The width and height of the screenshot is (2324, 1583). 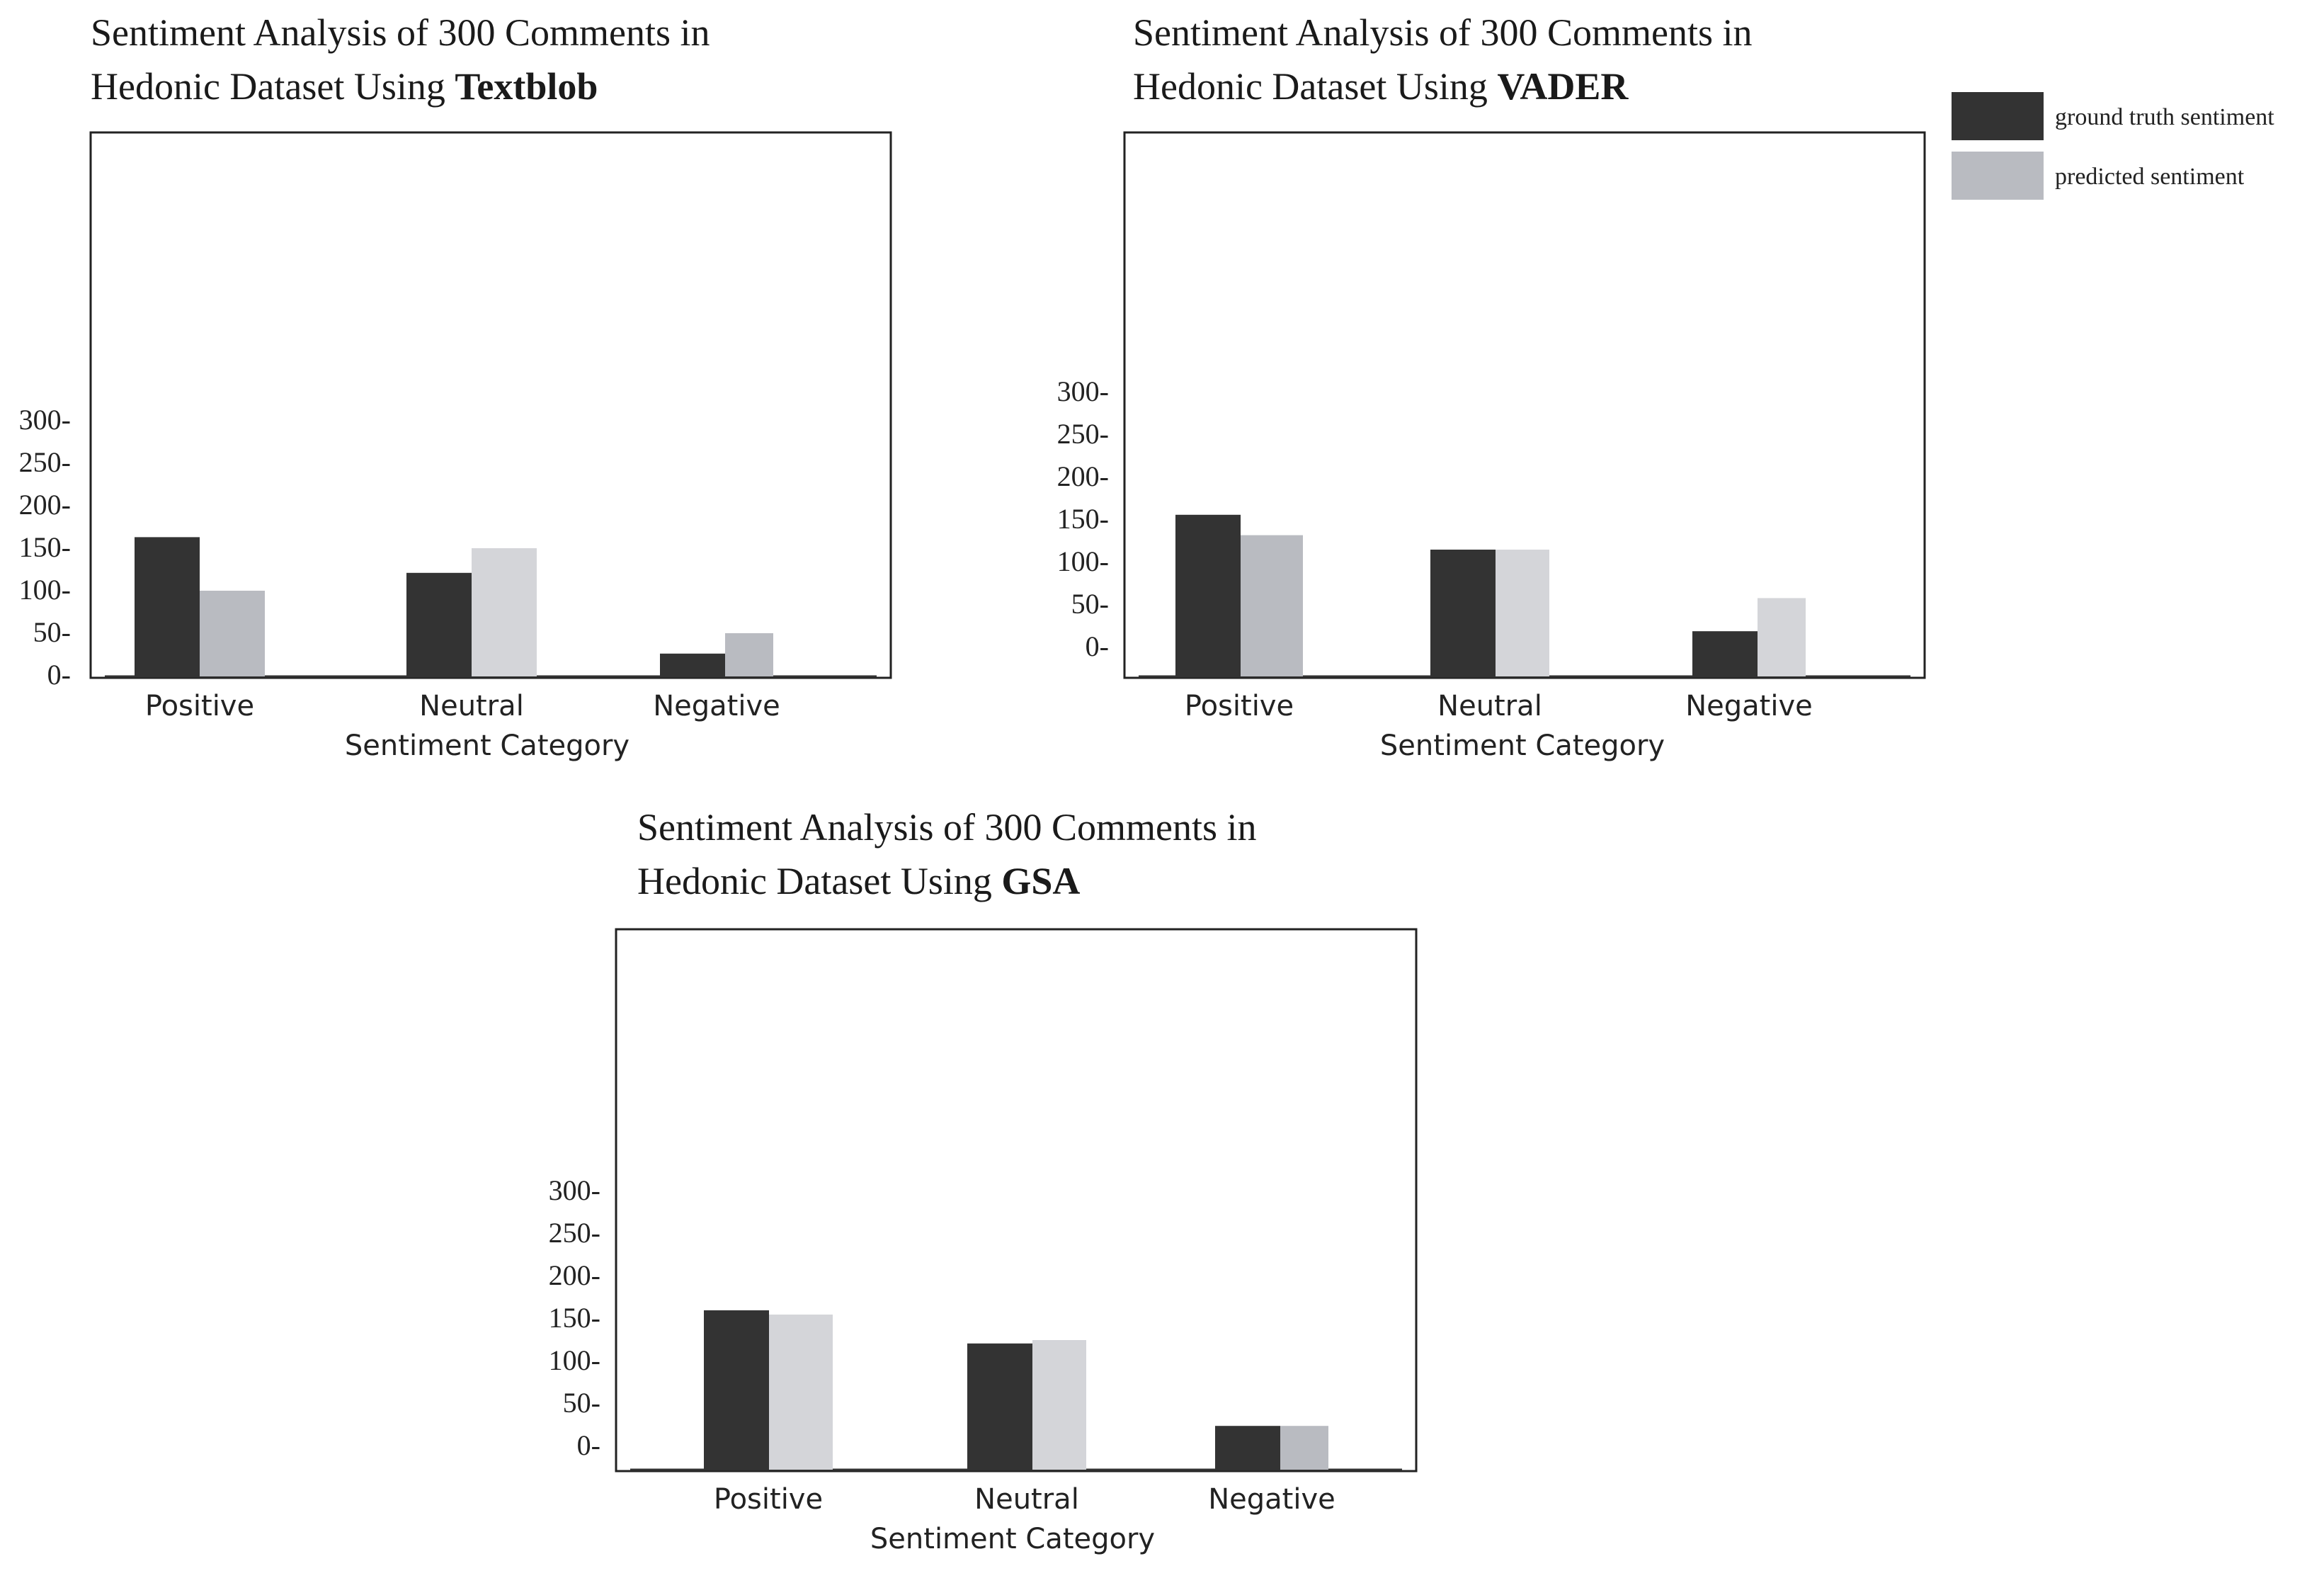 I want to click on chart-title-line2: Hedonic Dataset Using Textblob, so click(x=344, y=86).